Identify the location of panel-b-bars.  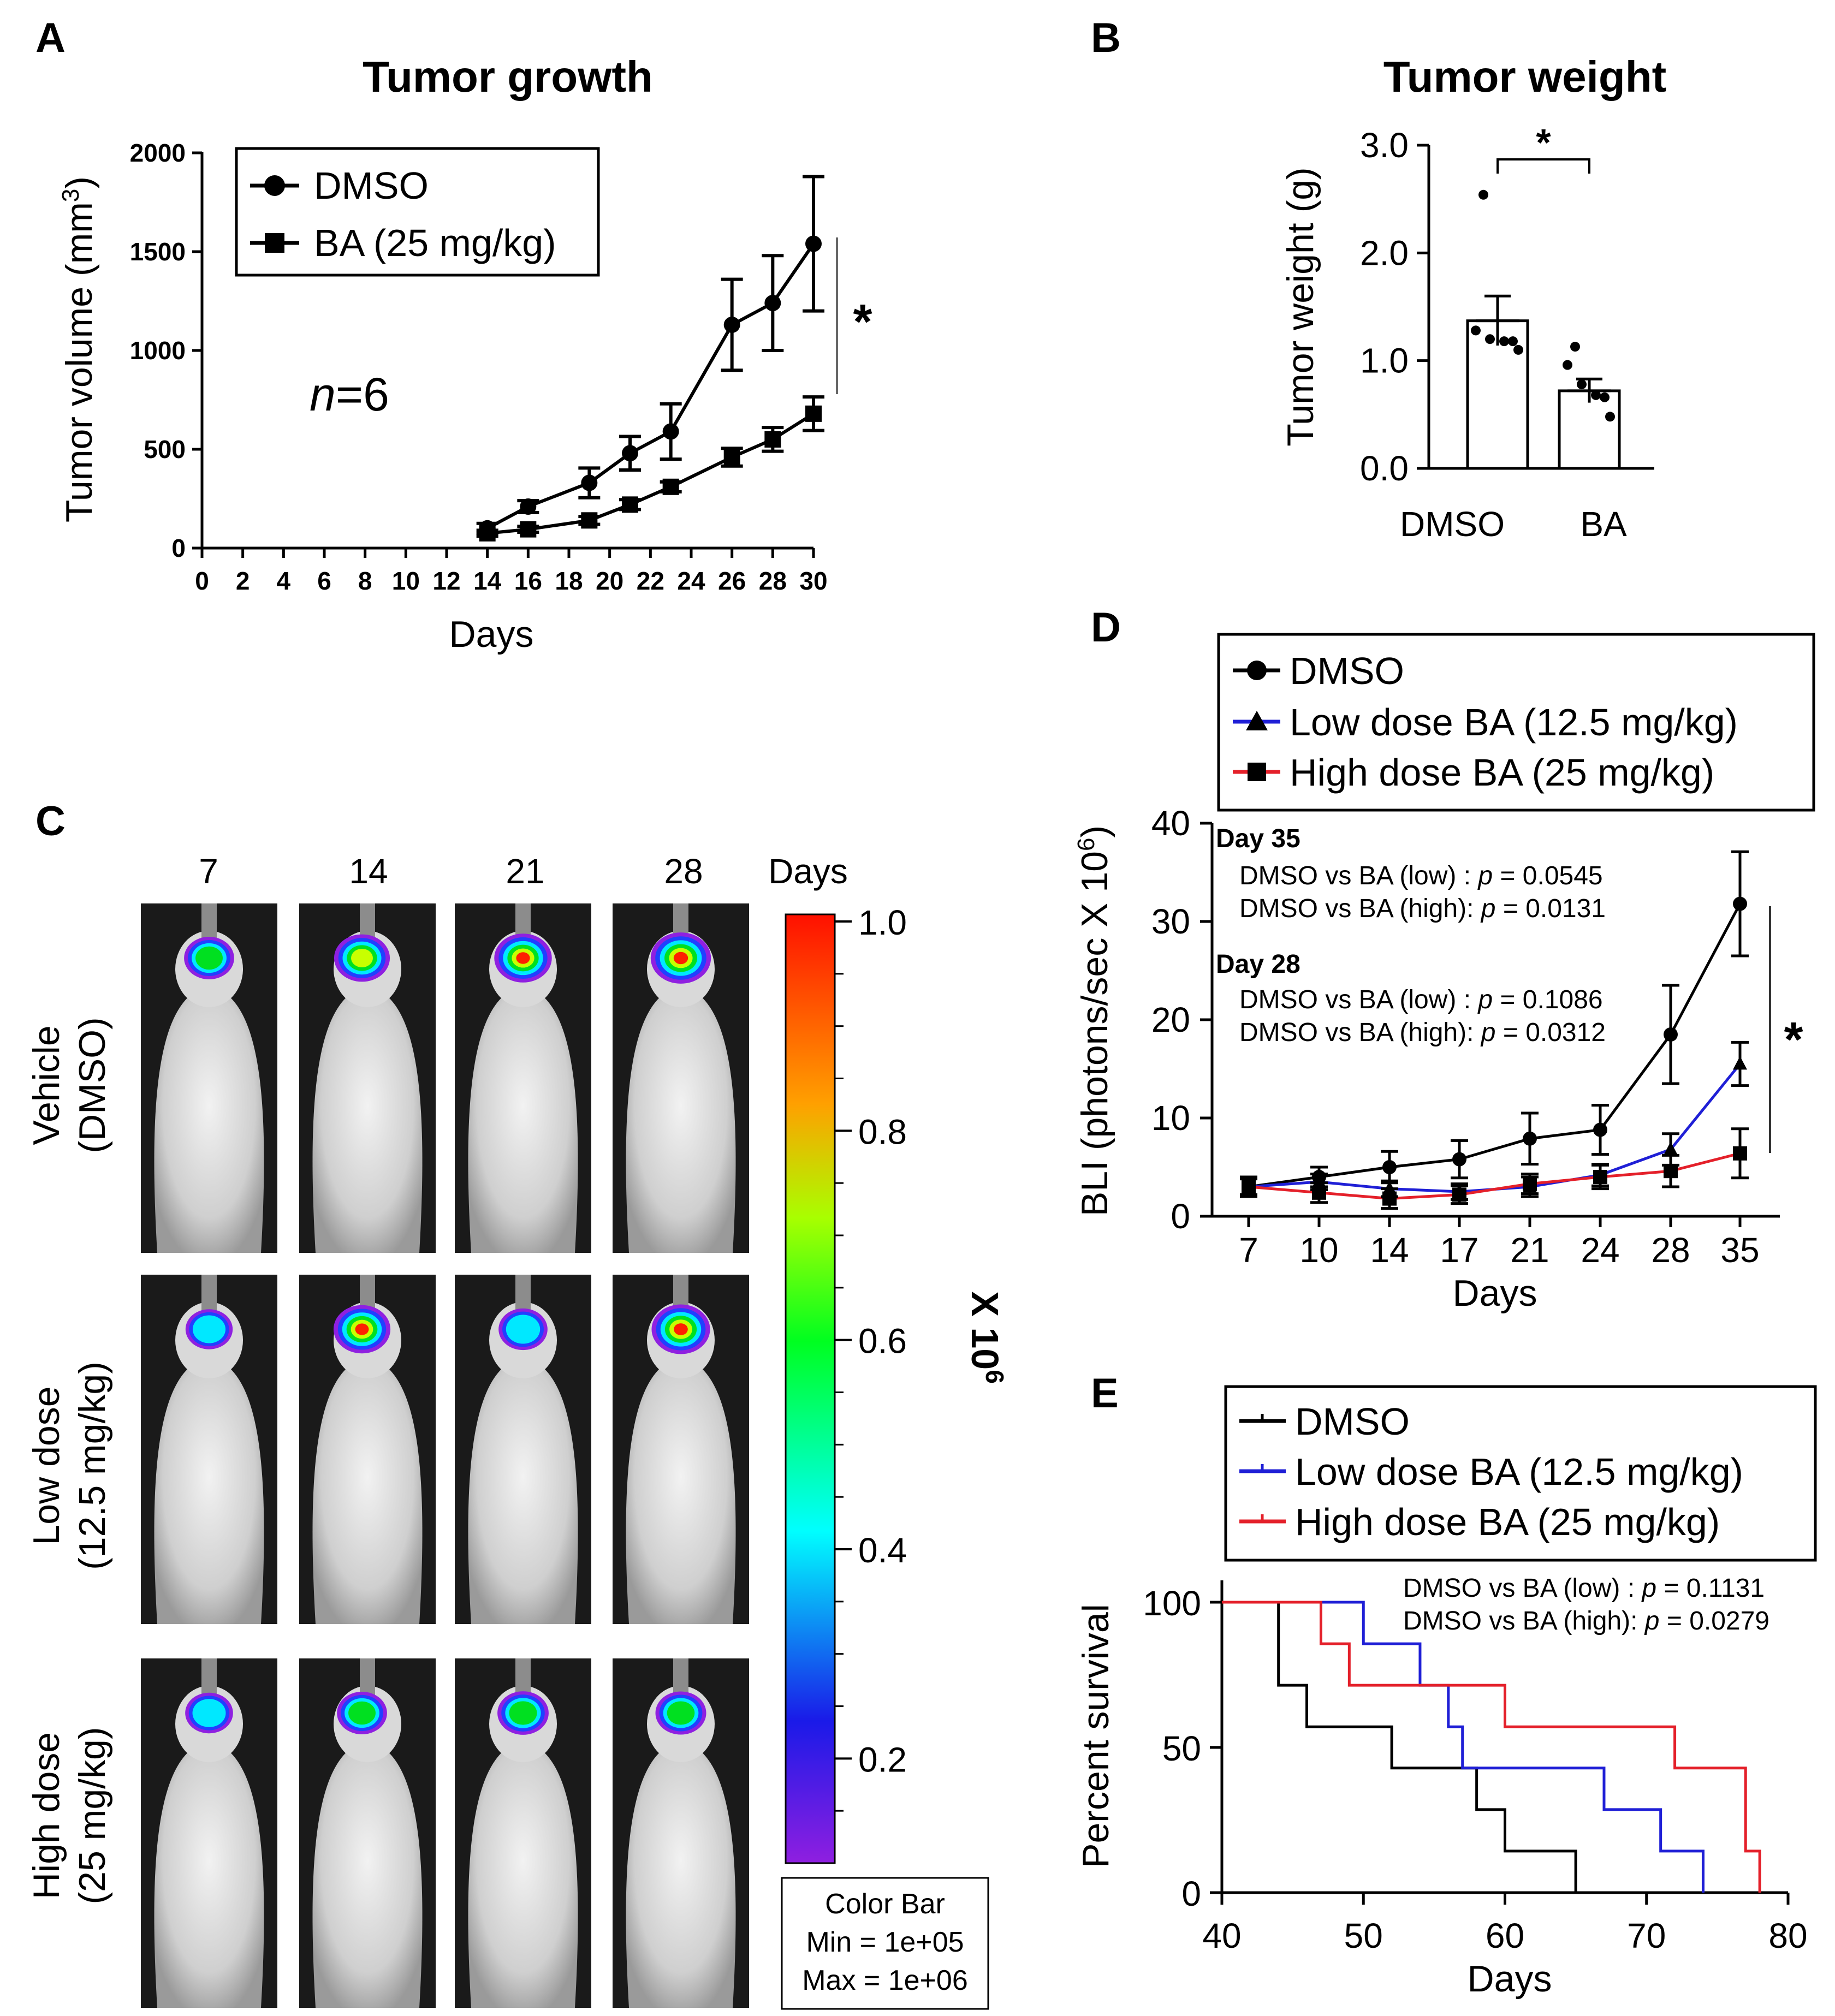
(1543, 329).